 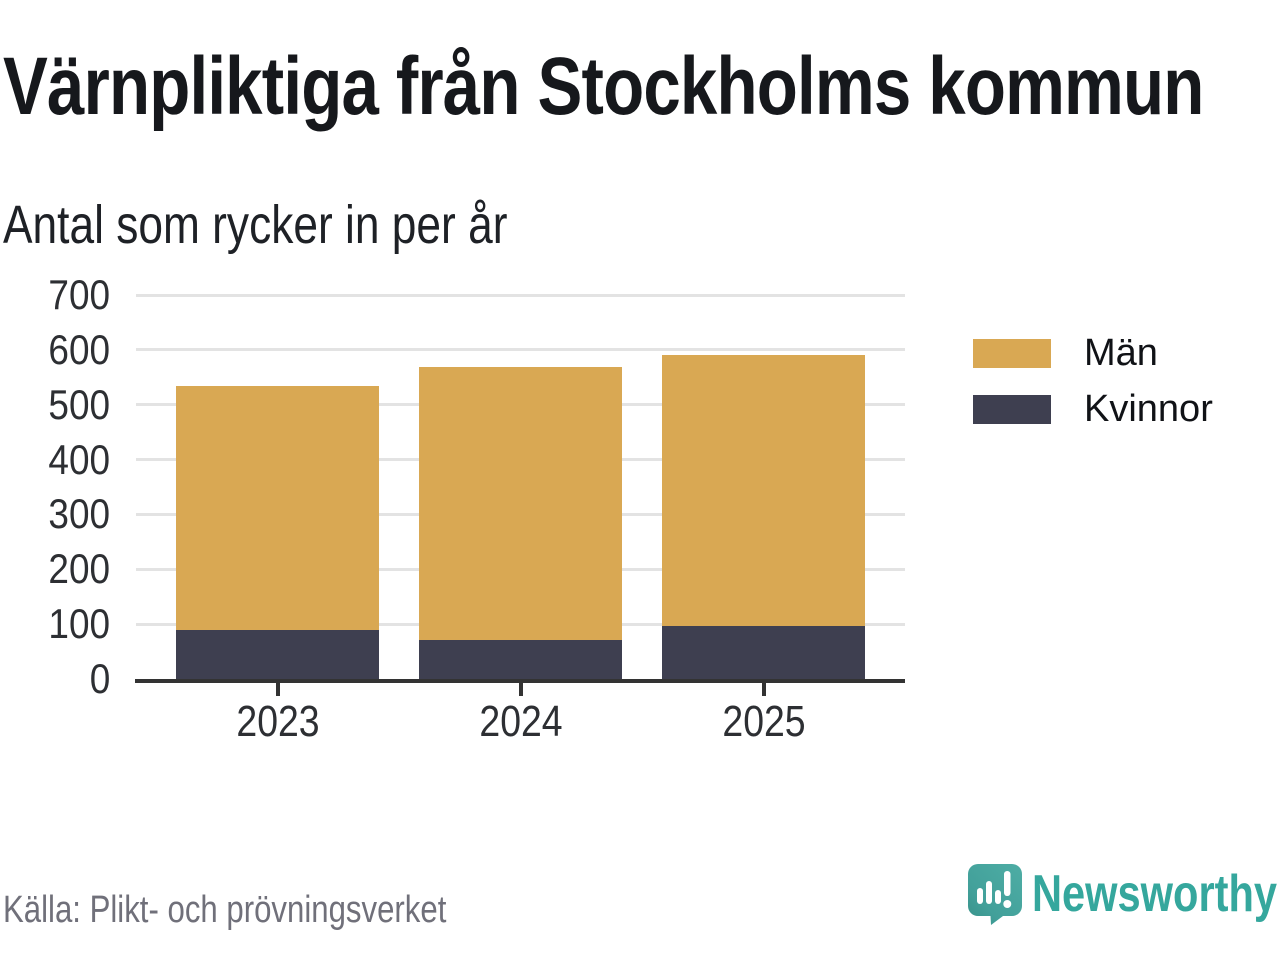 I want to click on legend-swatch-män, so click(x=1012, y=353).